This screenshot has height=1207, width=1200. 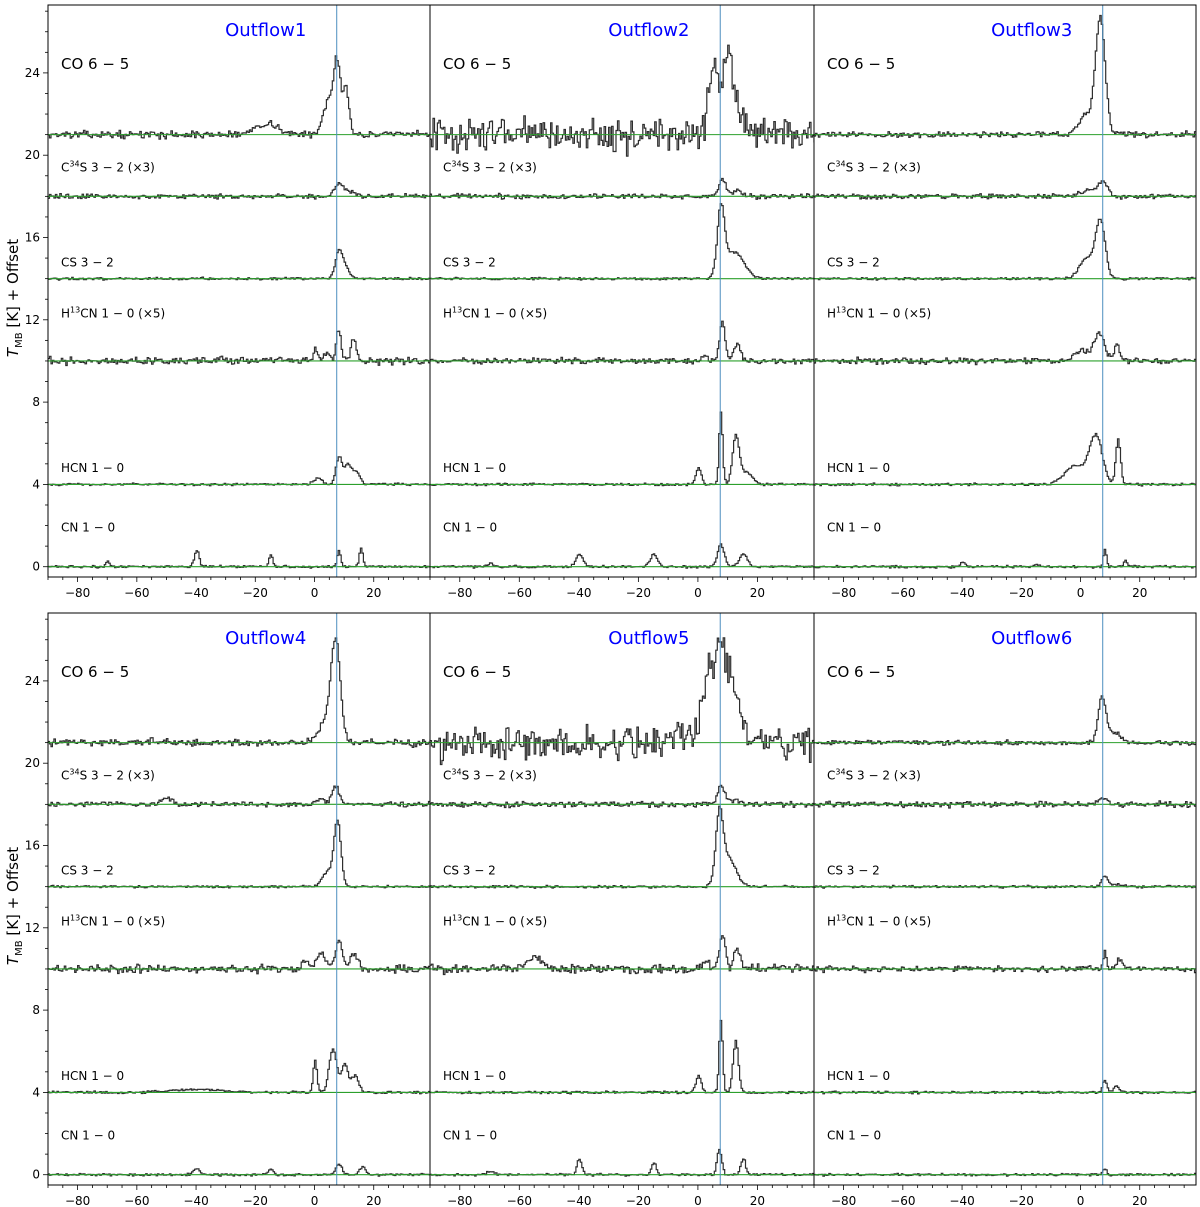 What do you see at coordinates (13, 959) in the screenshot?
I see `y-axis-label-bottom-main: T` at bounding box center [13, 959].